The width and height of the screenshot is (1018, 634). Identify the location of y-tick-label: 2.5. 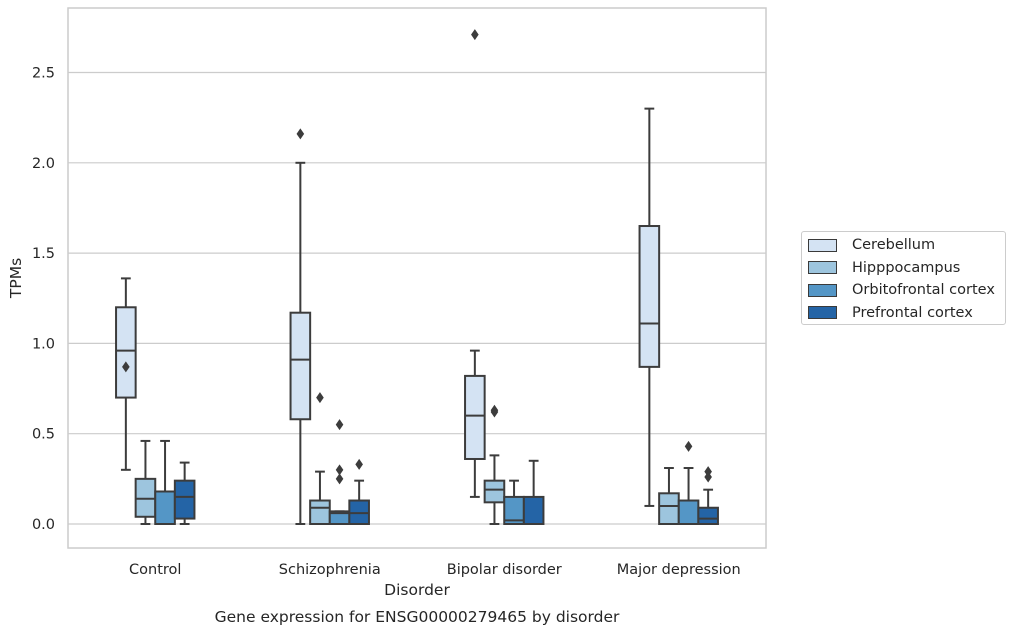
(43, 74).